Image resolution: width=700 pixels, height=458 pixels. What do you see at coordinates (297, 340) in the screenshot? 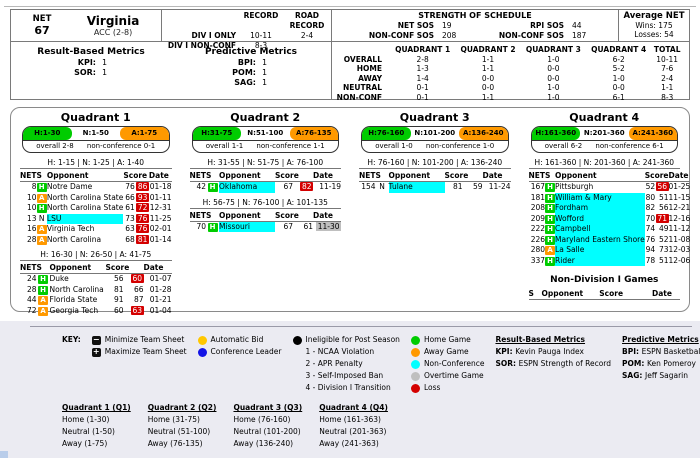
I see `ineligible-dot-icon` at bounding box center [297, 340].